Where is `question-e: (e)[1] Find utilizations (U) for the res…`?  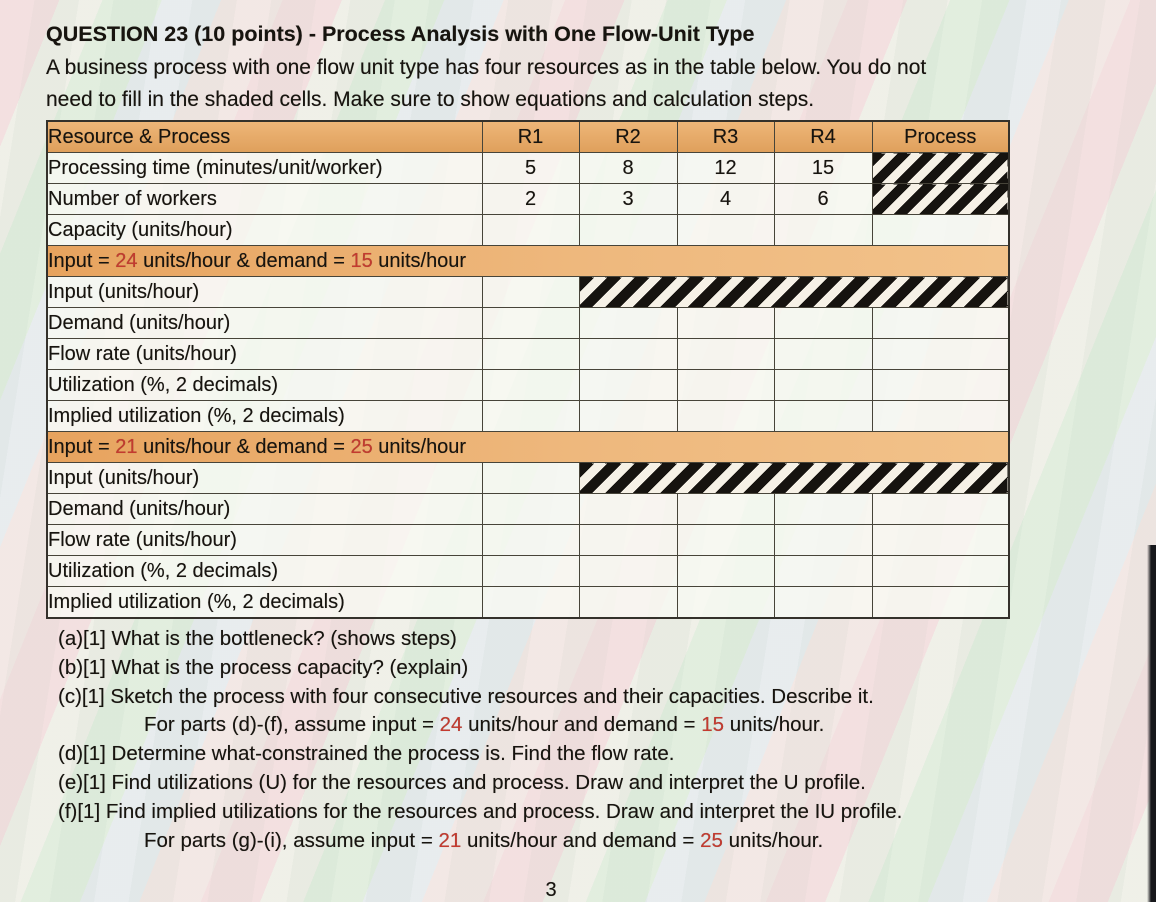
question-e: (e)[1] Find utilizations (U) for the res… is located at coordinates (462, 782).